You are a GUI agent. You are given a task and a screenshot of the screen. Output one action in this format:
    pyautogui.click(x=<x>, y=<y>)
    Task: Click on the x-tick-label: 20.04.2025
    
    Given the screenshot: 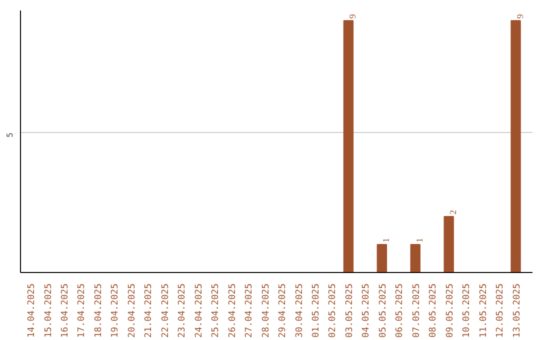 What is the action you would take?
    pyautogui.click(x=132, y=310)
    